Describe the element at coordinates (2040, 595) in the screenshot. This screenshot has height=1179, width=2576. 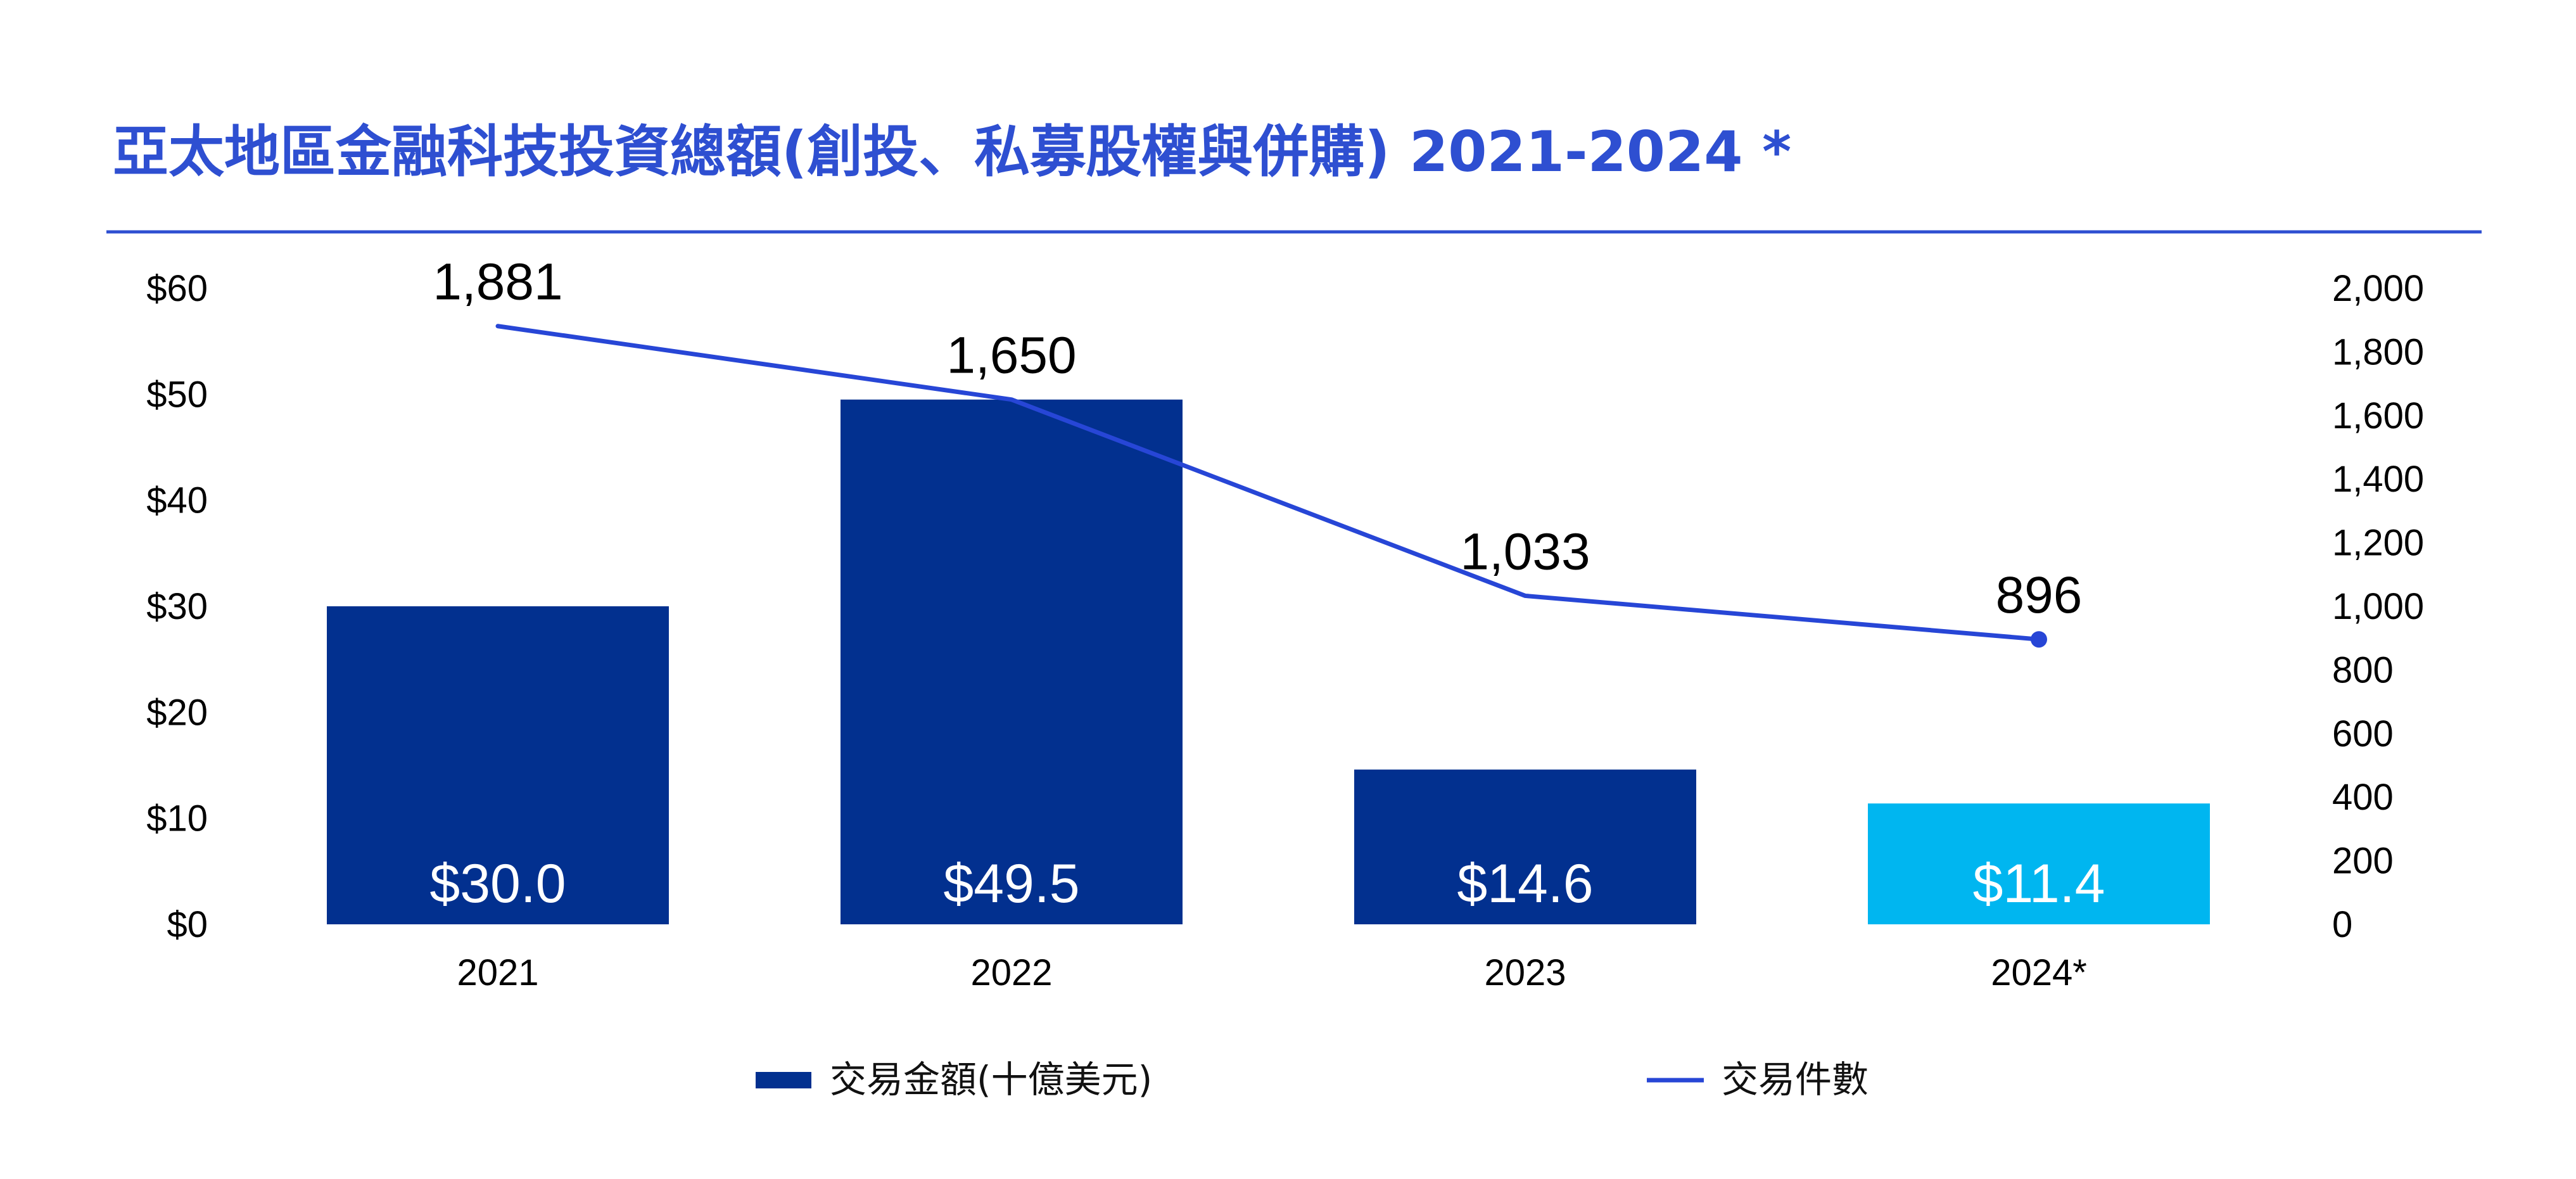
I see `line-value-label: 896` at that location.